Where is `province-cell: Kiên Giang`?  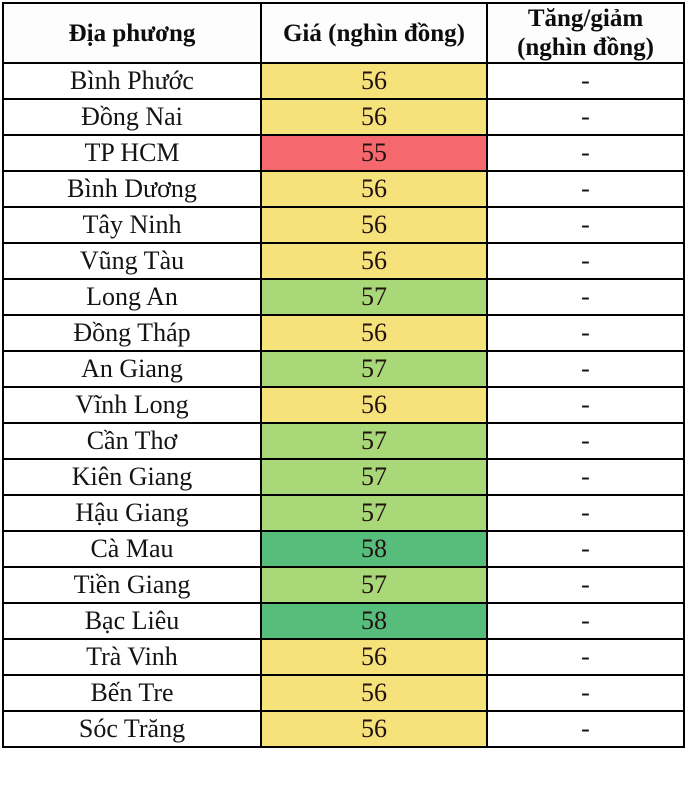 province-cell: Kiên Giang is located at coordinates (132, 477).